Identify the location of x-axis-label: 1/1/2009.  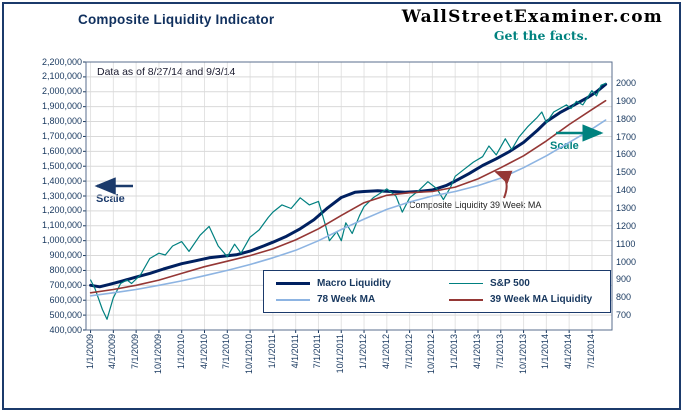
(89, 352).